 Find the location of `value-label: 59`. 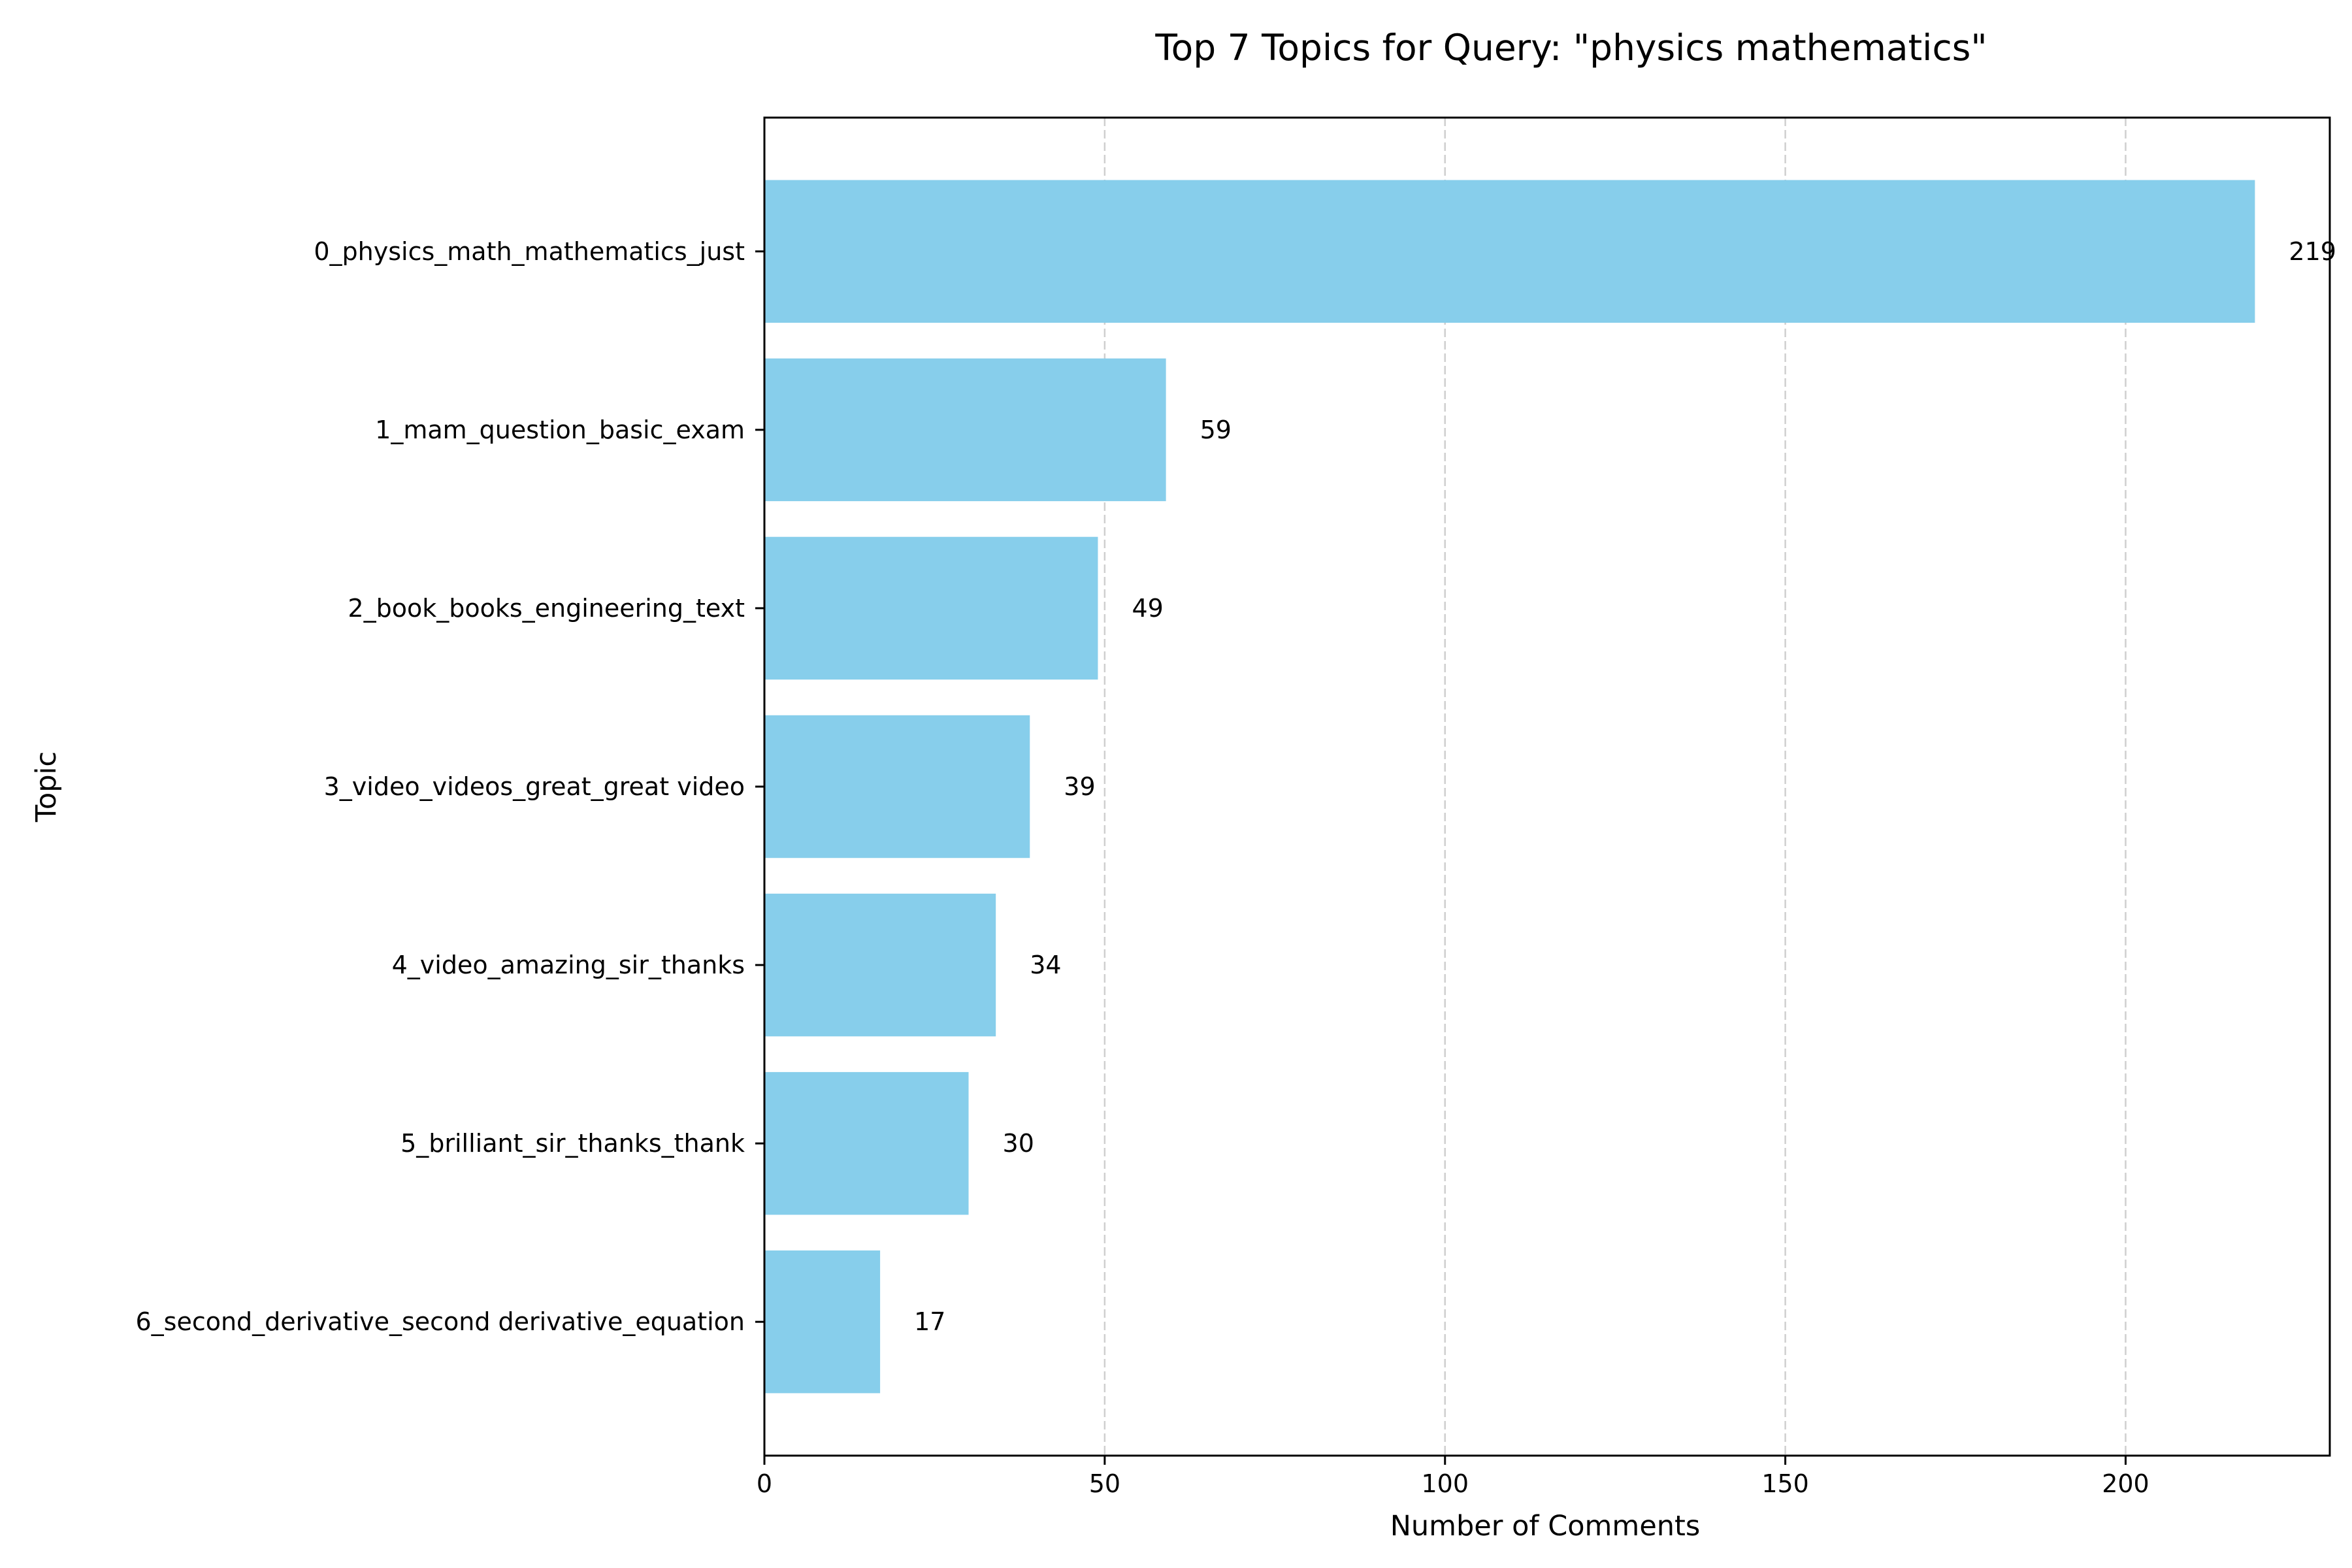

value-label: 59 is located at coordinates (1216, 430).